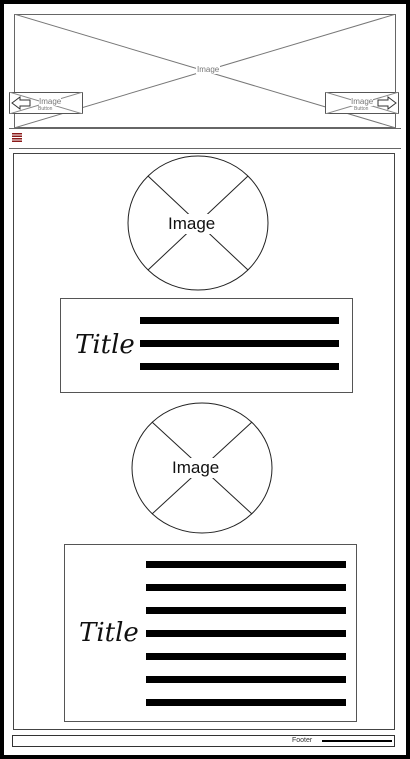 The image size is (410, 759). I want to click on card-1-title: Title, so click(105, 345).